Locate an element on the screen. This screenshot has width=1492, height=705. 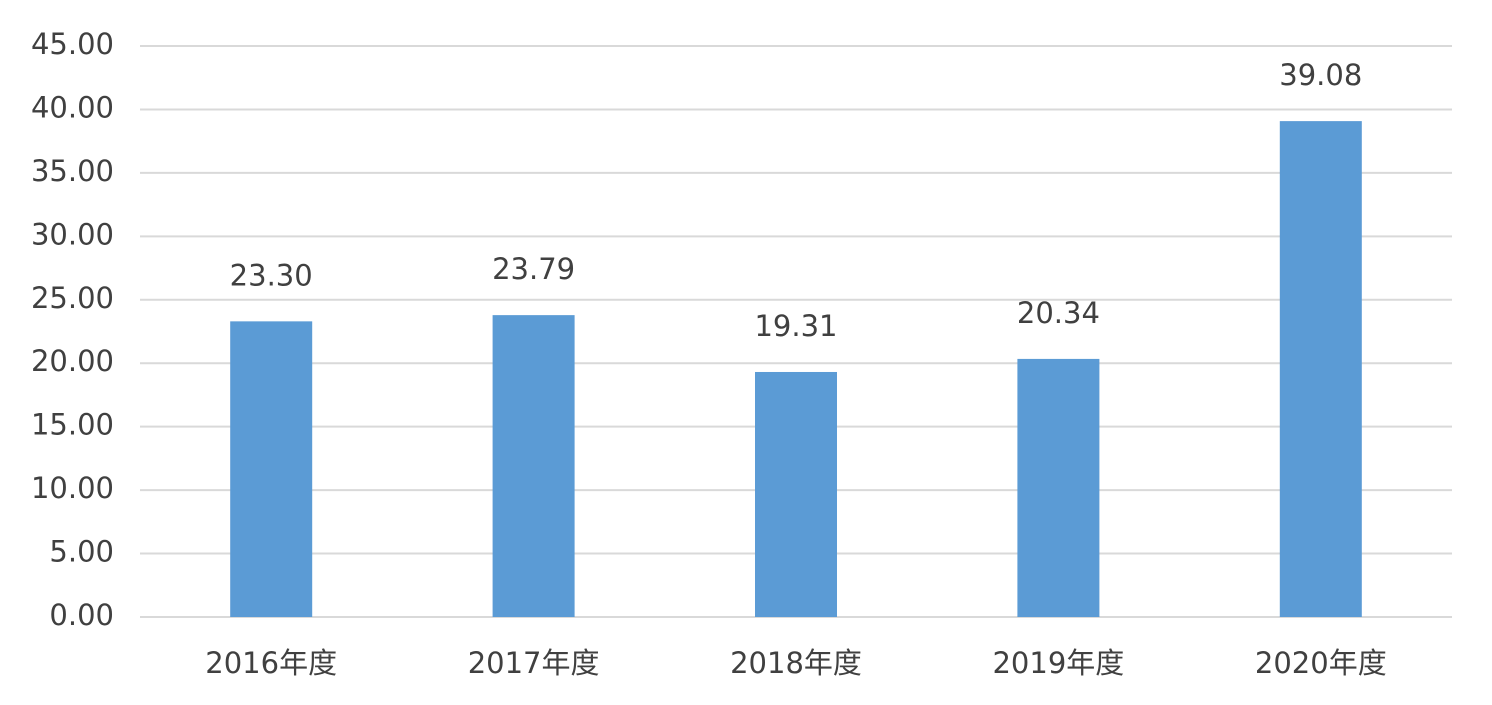
y-tick-label: 15.00 is located at coordinates (72, 425).